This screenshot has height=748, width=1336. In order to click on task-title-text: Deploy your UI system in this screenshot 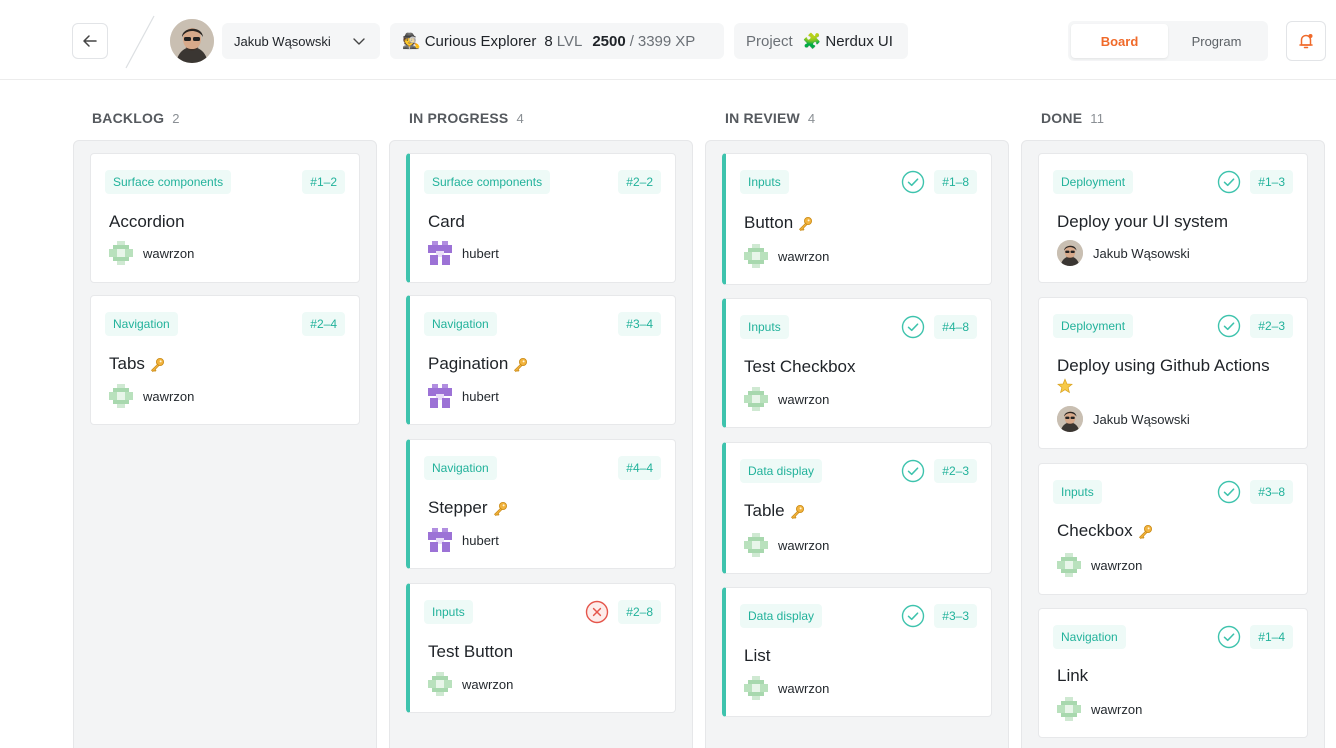, I will do `click(1142, 221)`.